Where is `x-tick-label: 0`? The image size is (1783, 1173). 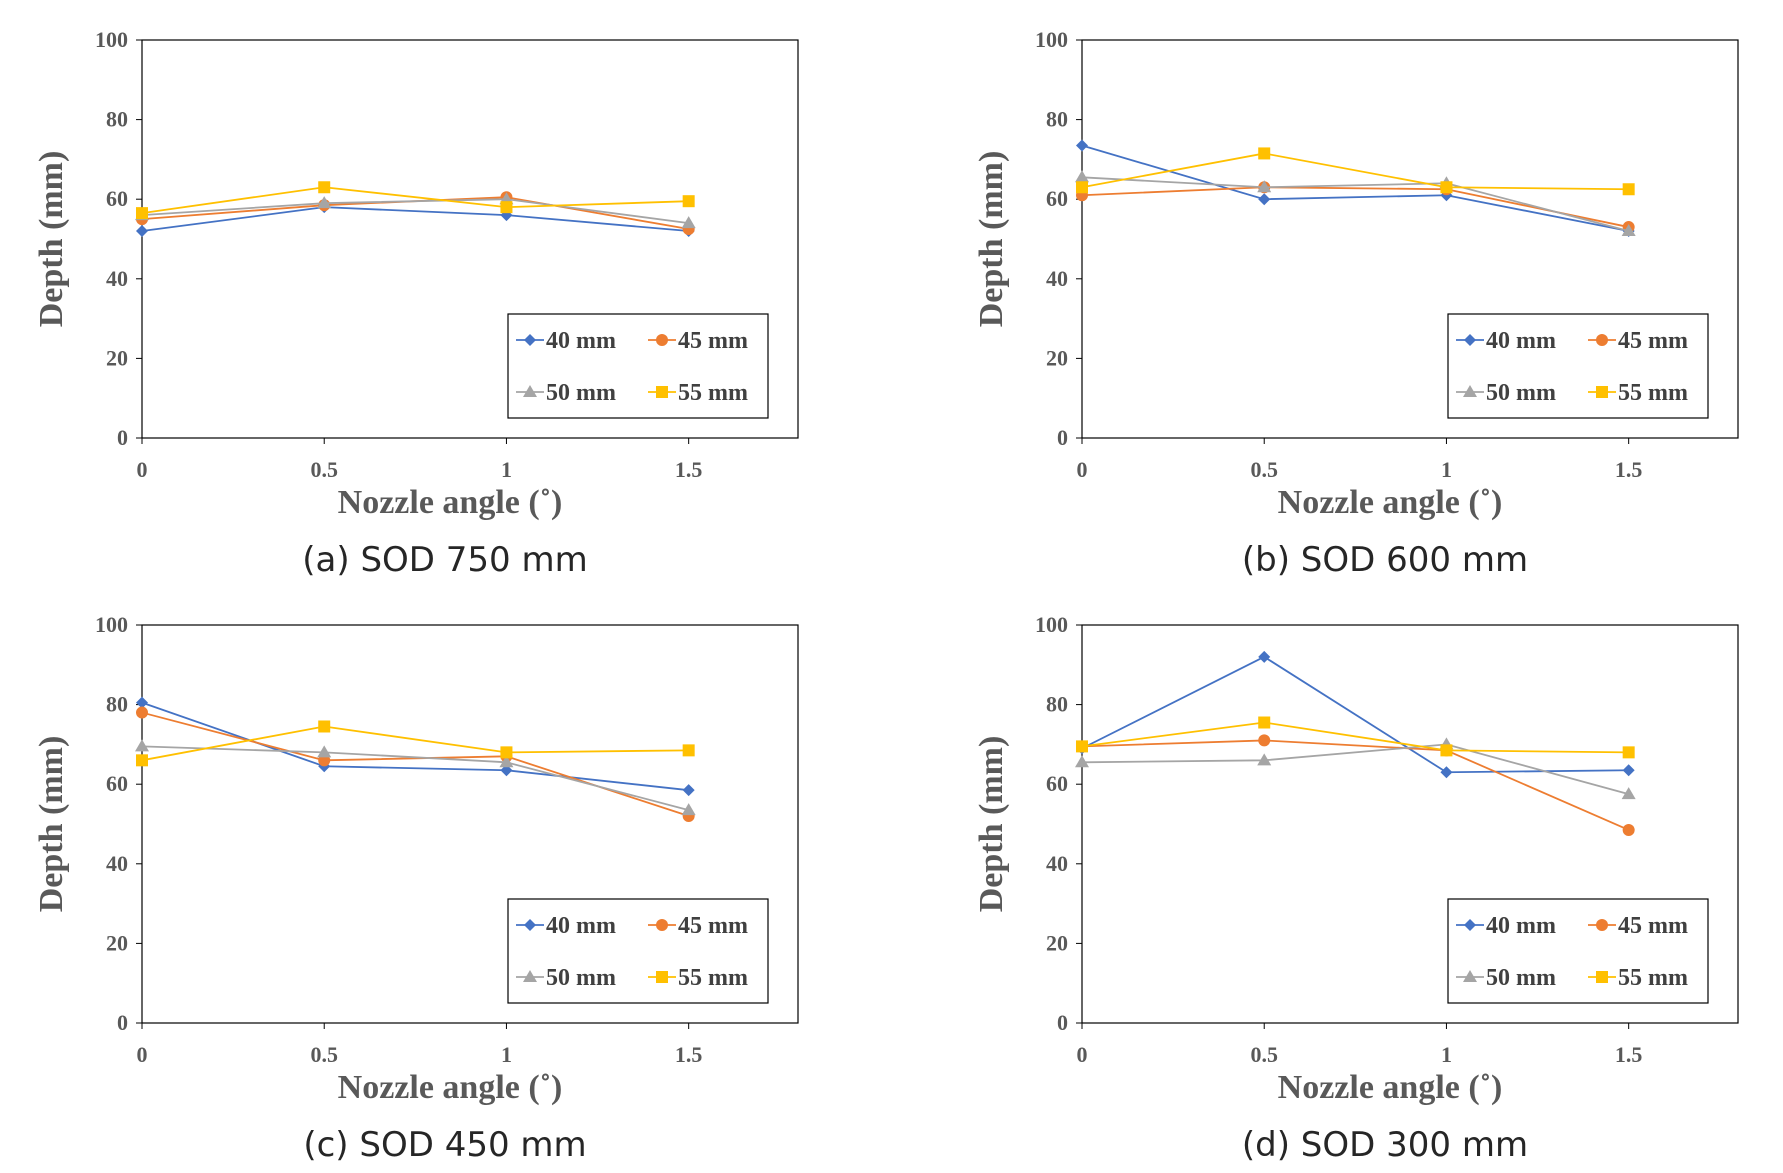
x-tick-label: 0 is located at coordinates (142, 1054).